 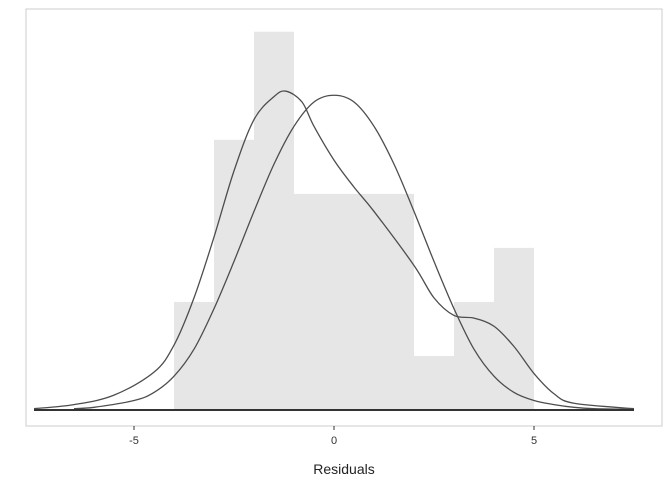 What do you see at coordinates (334, 441) in the screenshot?
I see `x-tick-label: 0` at bounding box center [334, 441].